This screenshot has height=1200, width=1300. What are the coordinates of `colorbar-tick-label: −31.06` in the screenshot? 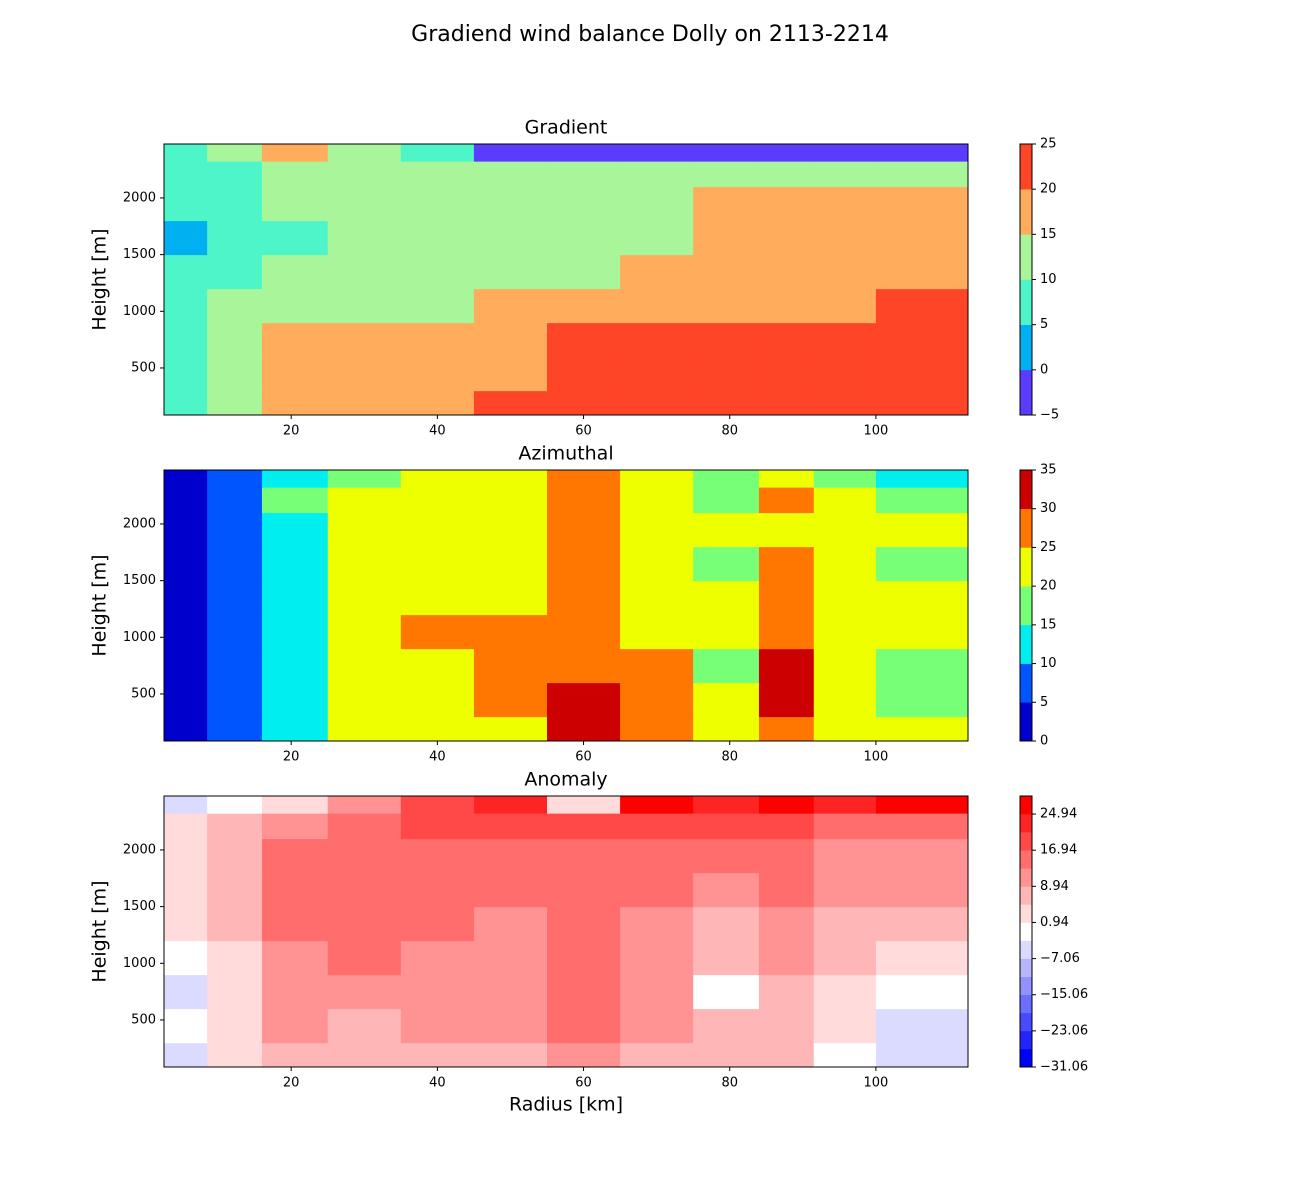 It's located at (1064, 1067).